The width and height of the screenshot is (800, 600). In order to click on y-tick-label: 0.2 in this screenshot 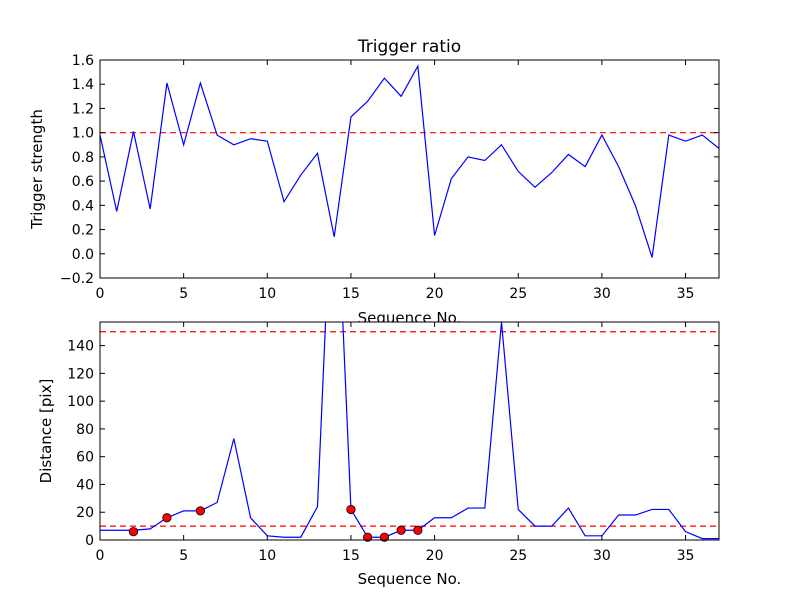, I will do `click(83, 231)`.